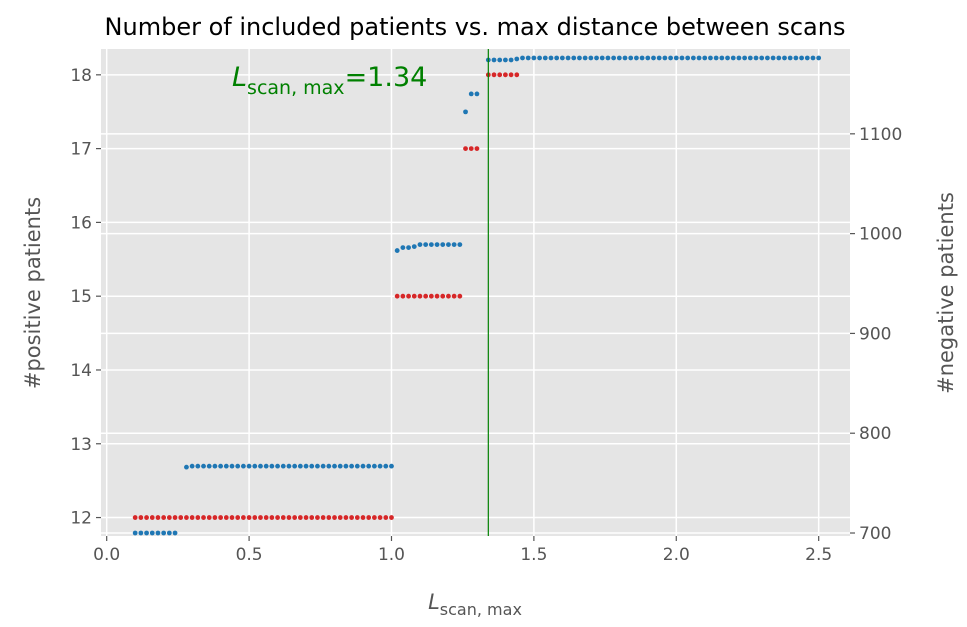 The height and width of the screenshot is (627, 967). I want to click on y-axis-ticks: 12 13 14 15 16 17 18, so click(85, 297).